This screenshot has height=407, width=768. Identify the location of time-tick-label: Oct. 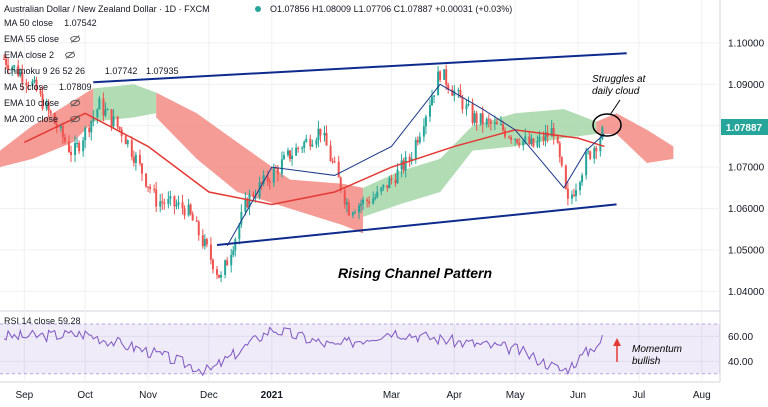
(85, 395).